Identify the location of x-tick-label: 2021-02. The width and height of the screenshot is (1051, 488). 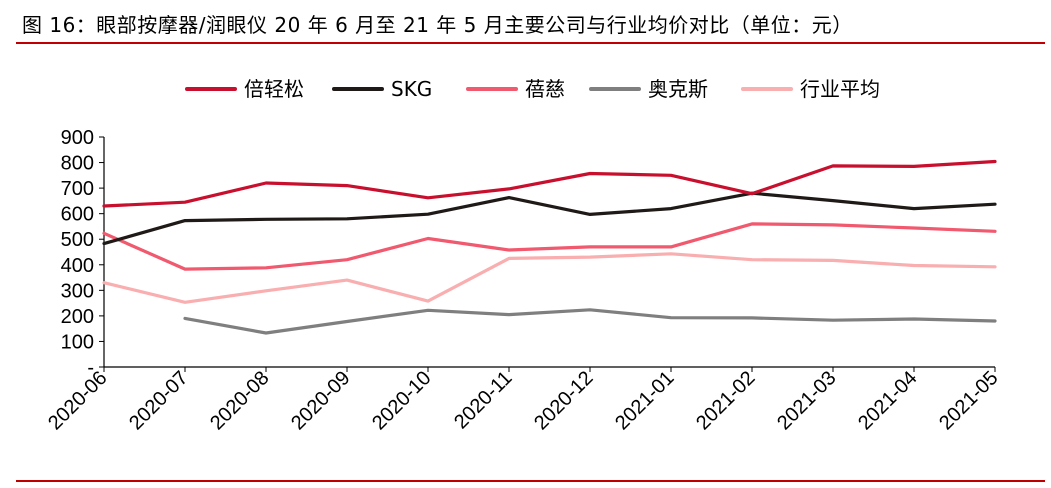
(725, 400).